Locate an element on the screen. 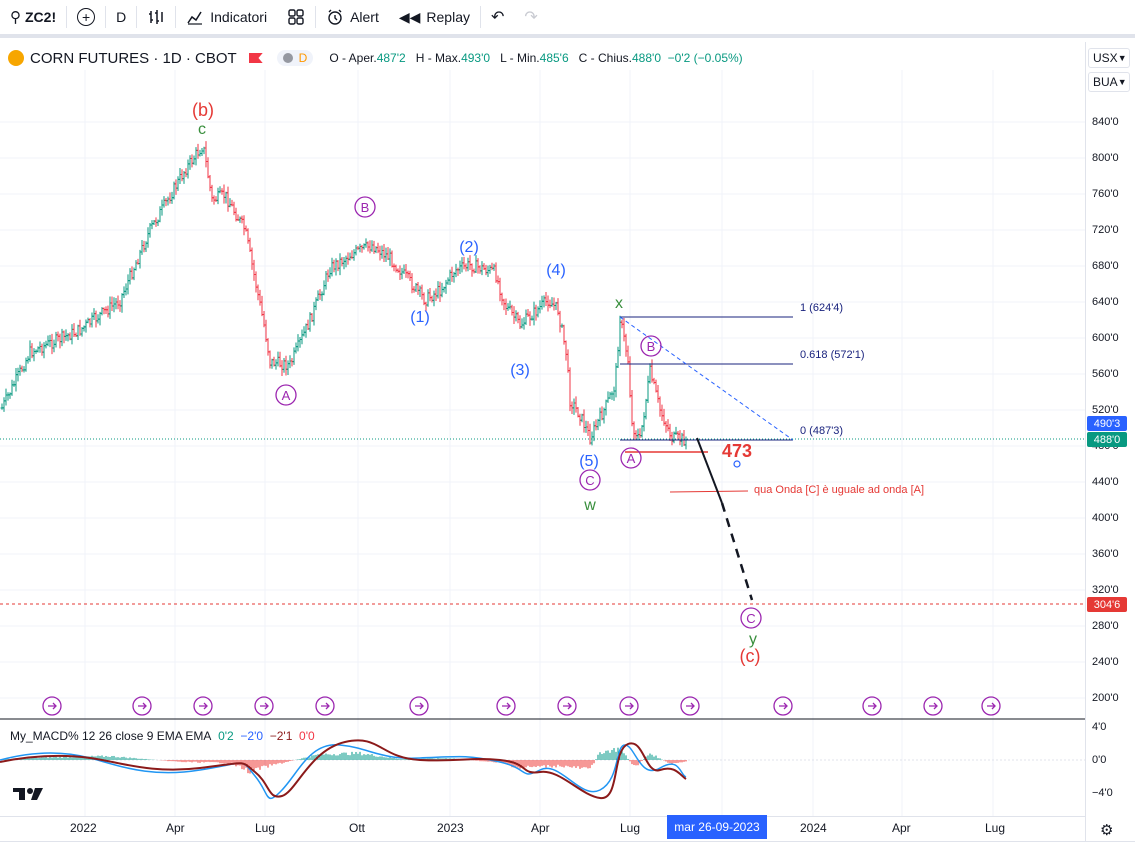 This screenshot has height=855, width=1135. projection-solid is located at coordinates (709, 470).